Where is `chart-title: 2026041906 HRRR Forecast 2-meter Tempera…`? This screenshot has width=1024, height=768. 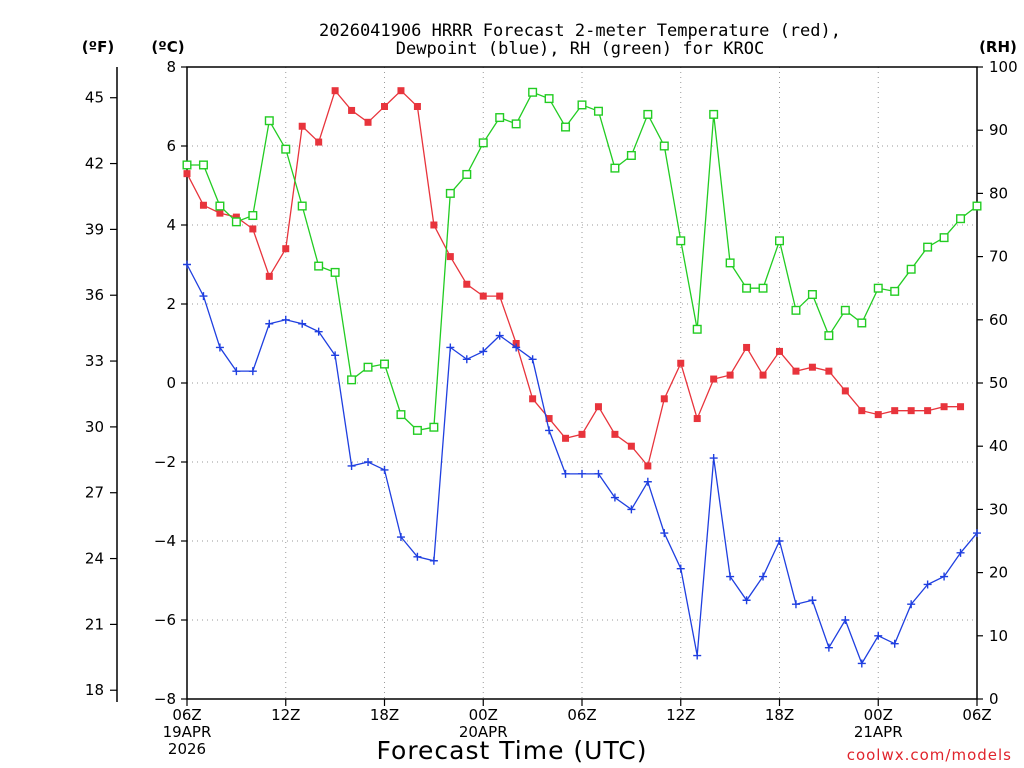 chart-title: 2026041906 HRRR Forecast 2-meter Tempera… is located at coordinates (580, 40).